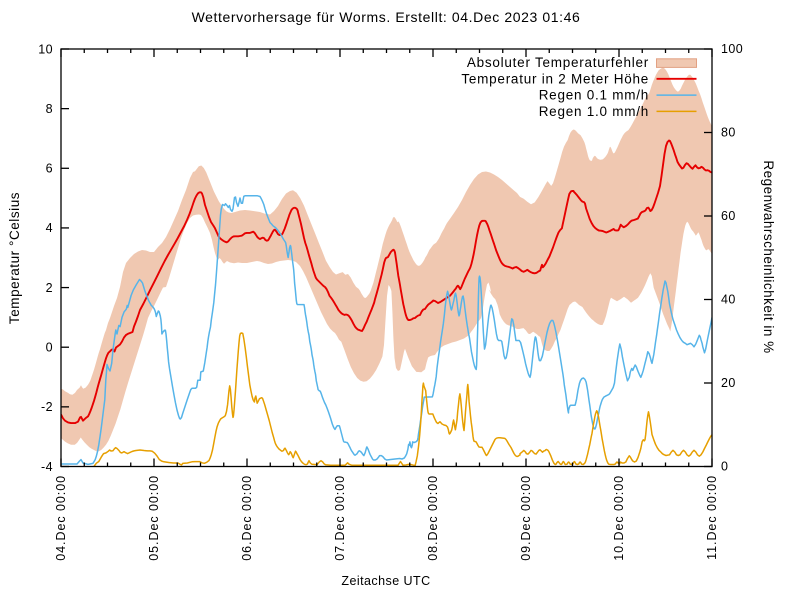  Describe the element at coordinates (728, 133) in the screenshot. I see `svg-text: 80` at that location.